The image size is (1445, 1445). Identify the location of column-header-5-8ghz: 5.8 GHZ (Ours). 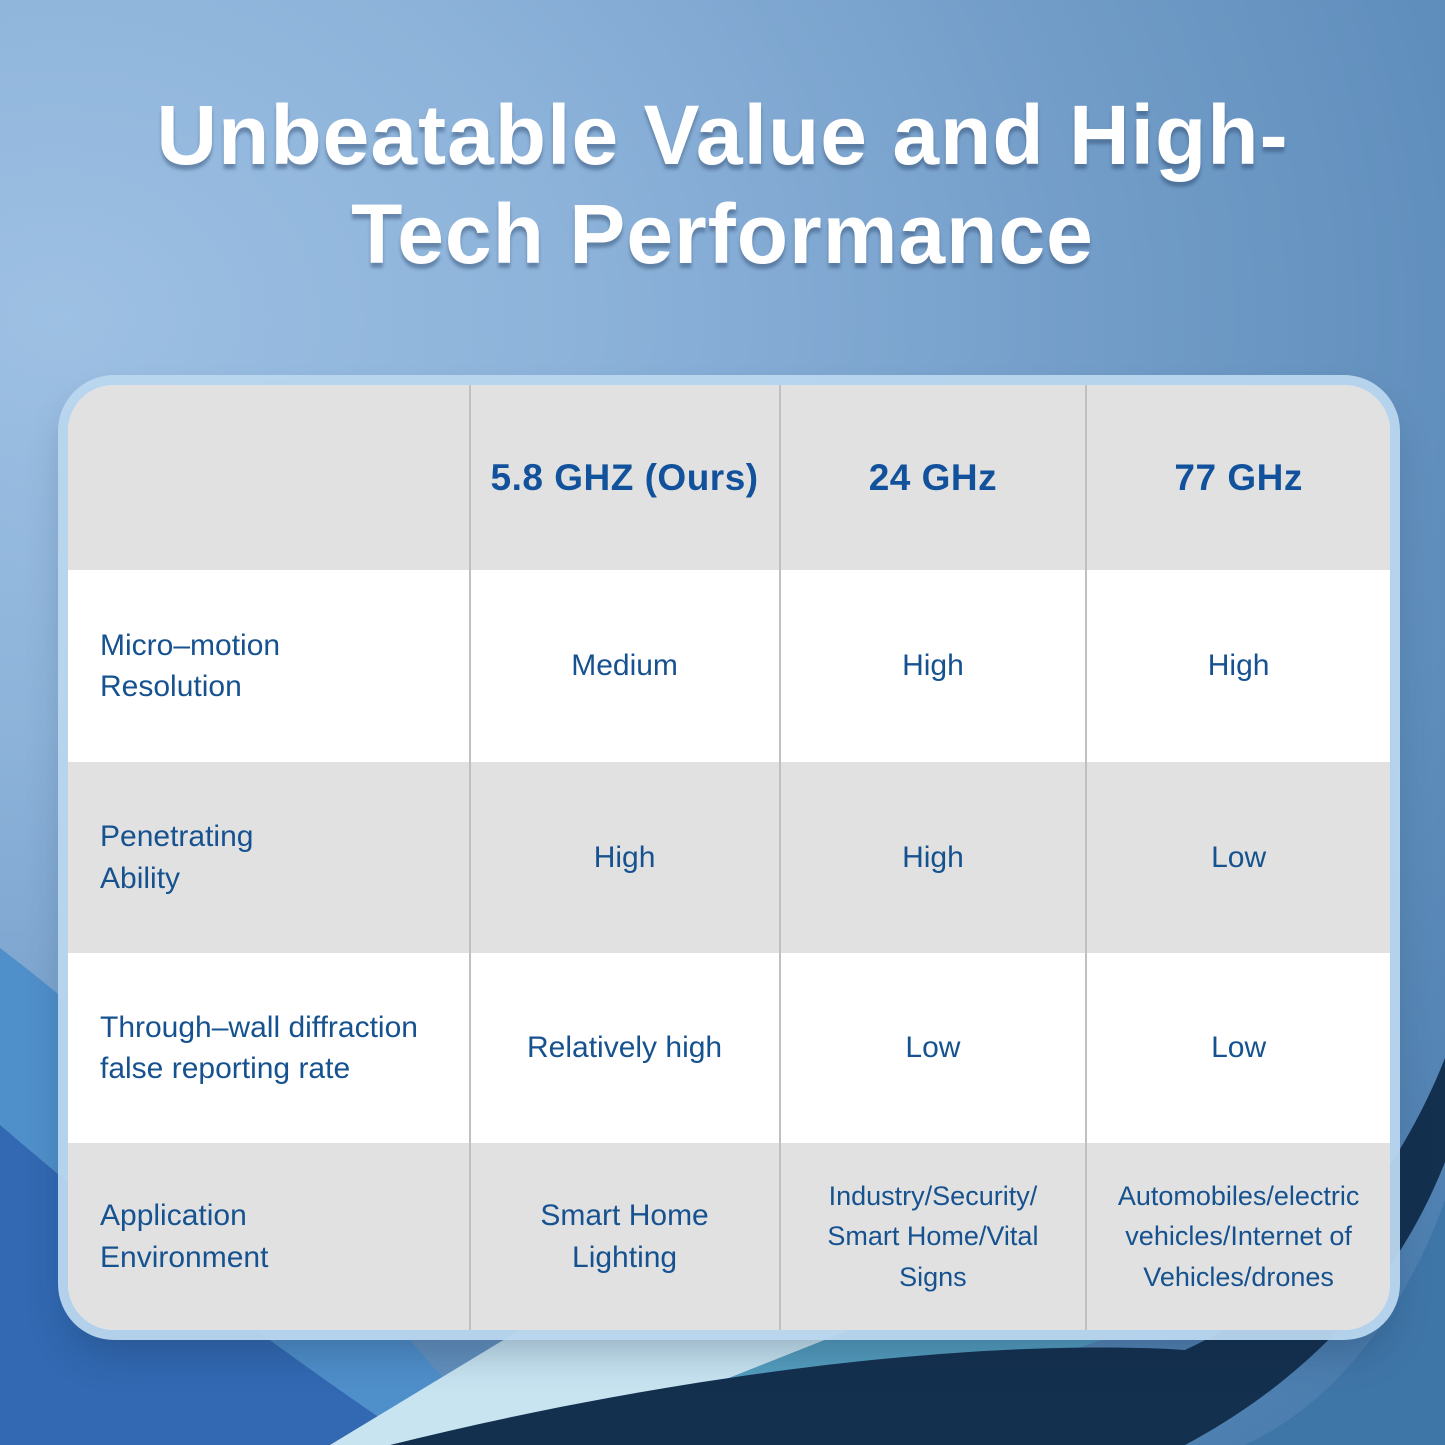
(623, 477).